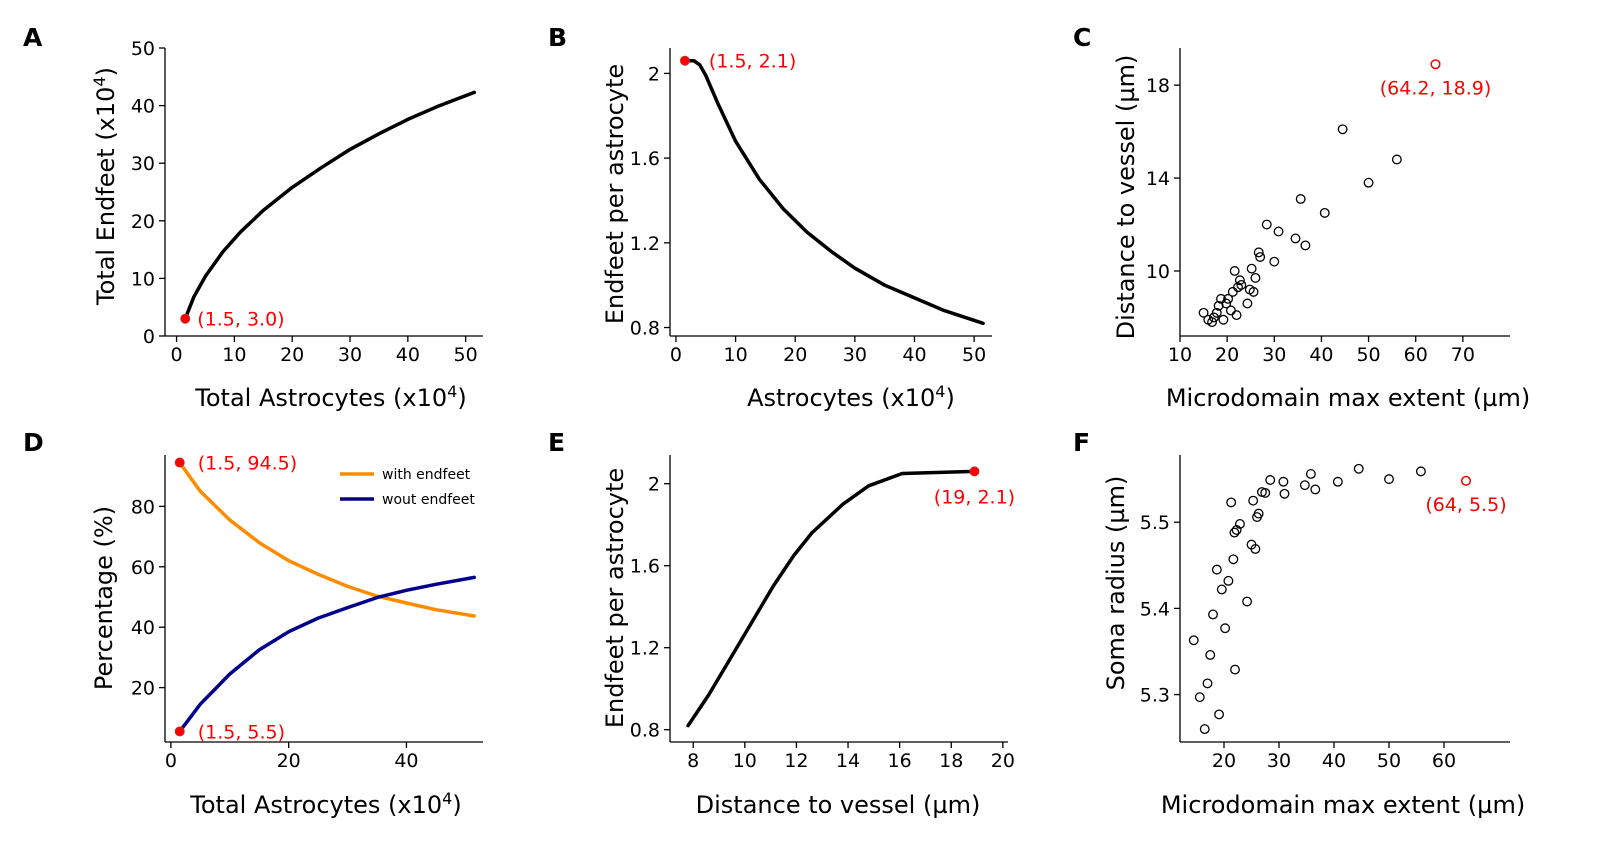 Image resolution: width=1600 pixels, height=853 pixels. What do you see at coordinates (1126, 197) in the screenshot?
I see `y-axis-title-c: Distance to vessel (µm)` at bounding box center [1126, 197].